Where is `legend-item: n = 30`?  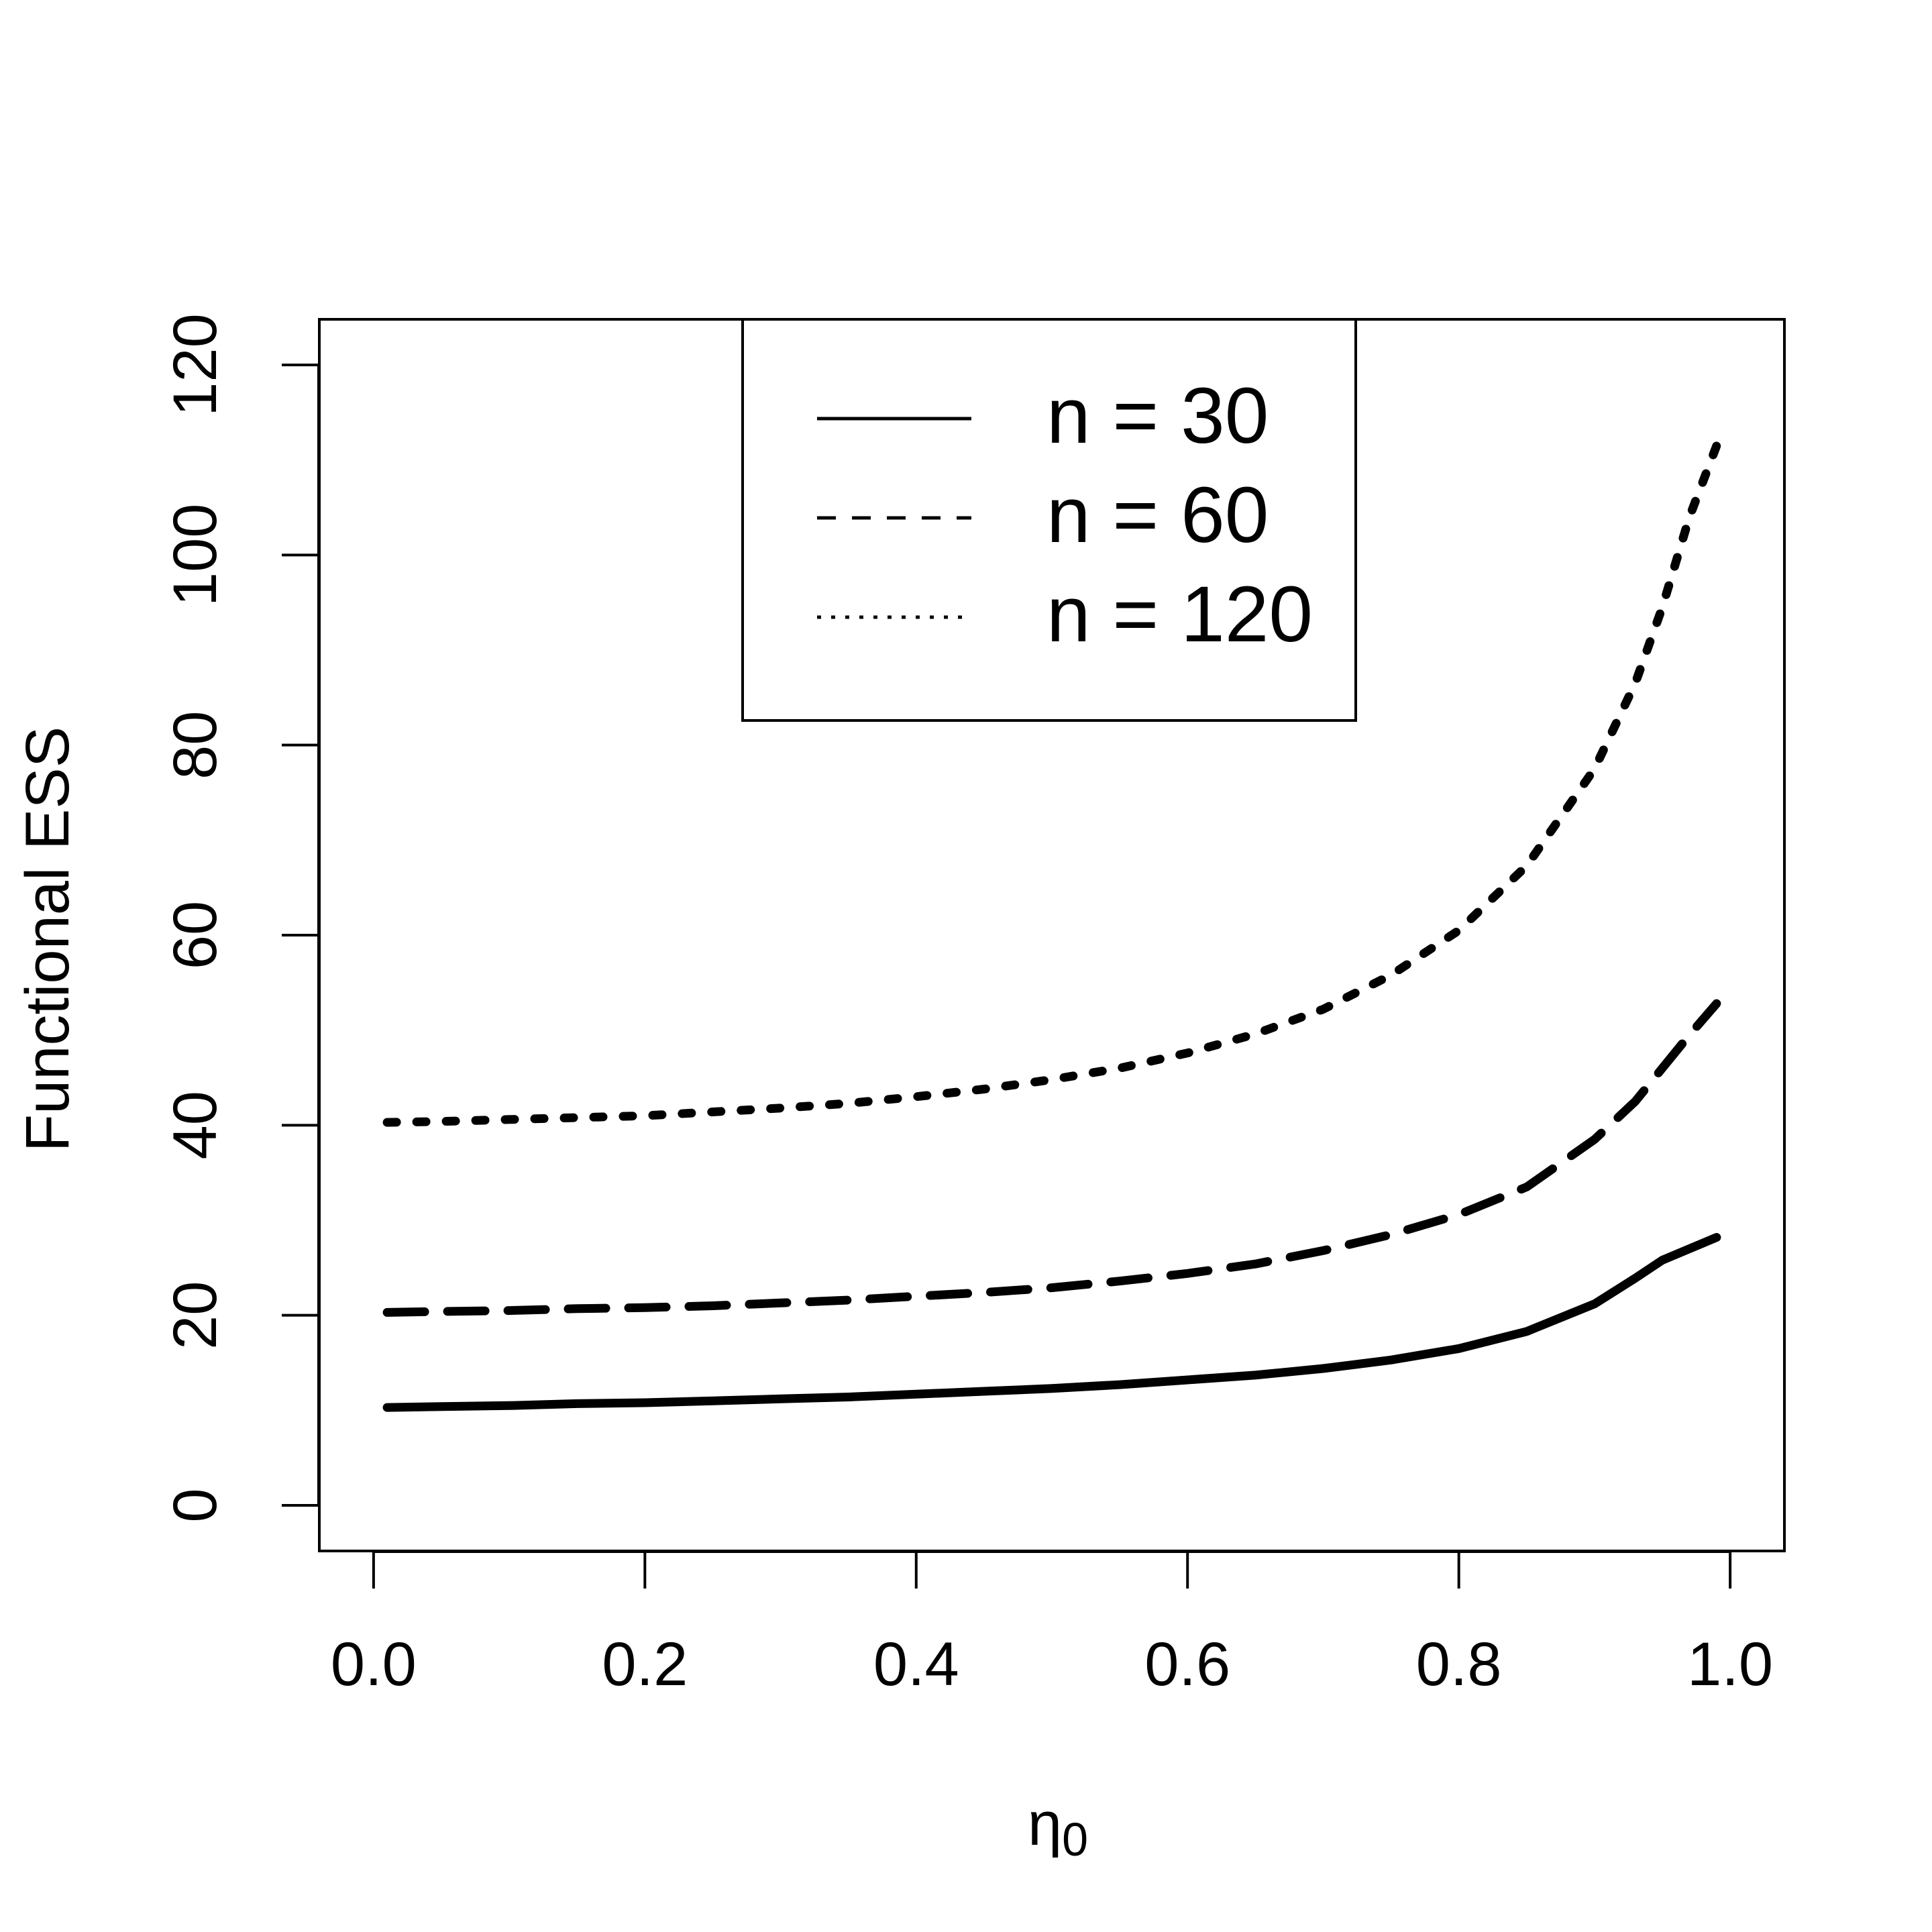
legend-item: n = 30 is located at coordinates (1043, 416).